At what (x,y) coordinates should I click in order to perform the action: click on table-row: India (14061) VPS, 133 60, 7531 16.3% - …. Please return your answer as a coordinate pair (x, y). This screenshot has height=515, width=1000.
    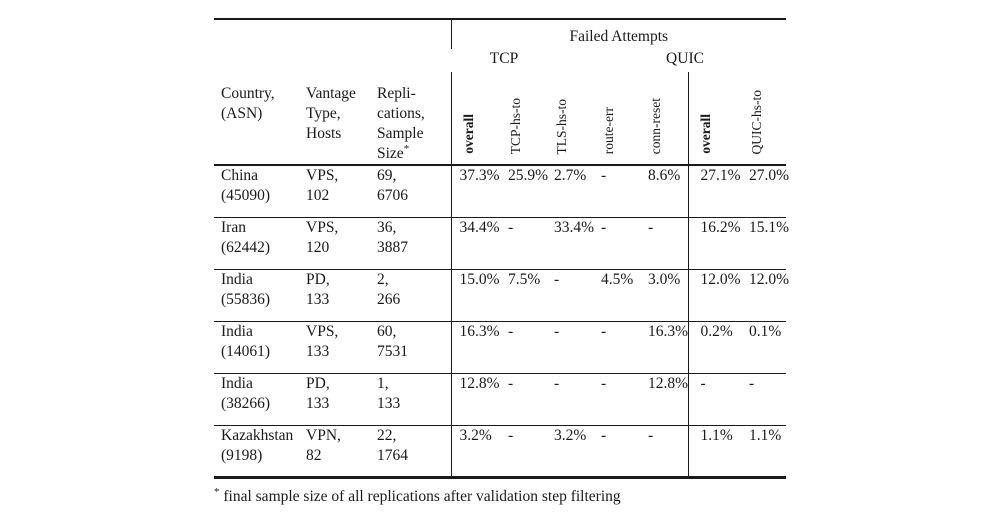
    Looking at the image, I should click on (500, 347).